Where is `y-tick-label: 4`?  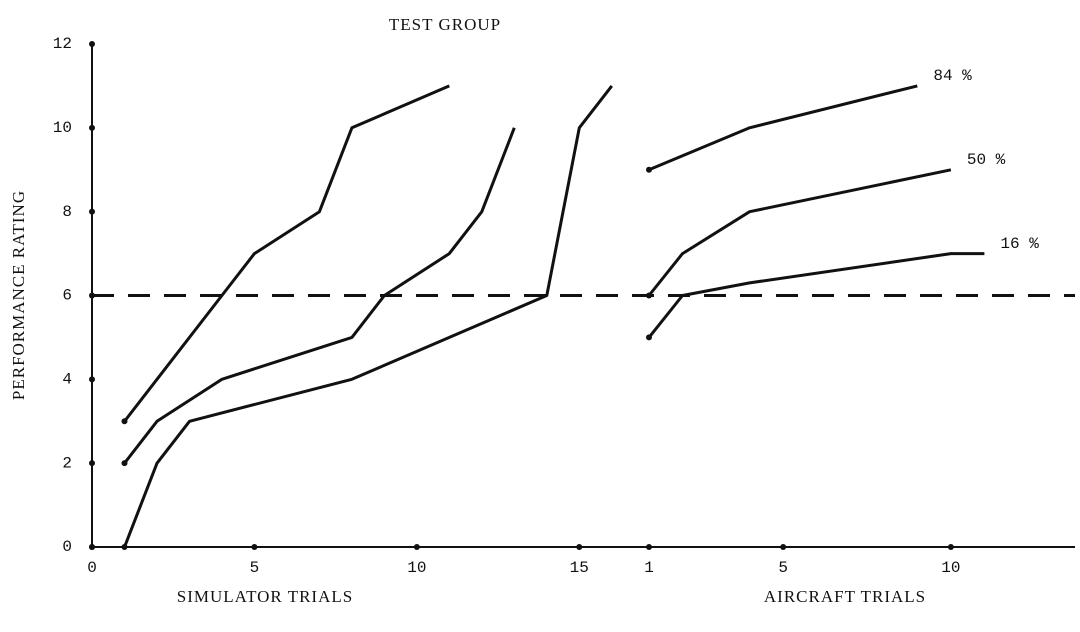 y-tick-label: 4 is located at coordinates (67, 380).